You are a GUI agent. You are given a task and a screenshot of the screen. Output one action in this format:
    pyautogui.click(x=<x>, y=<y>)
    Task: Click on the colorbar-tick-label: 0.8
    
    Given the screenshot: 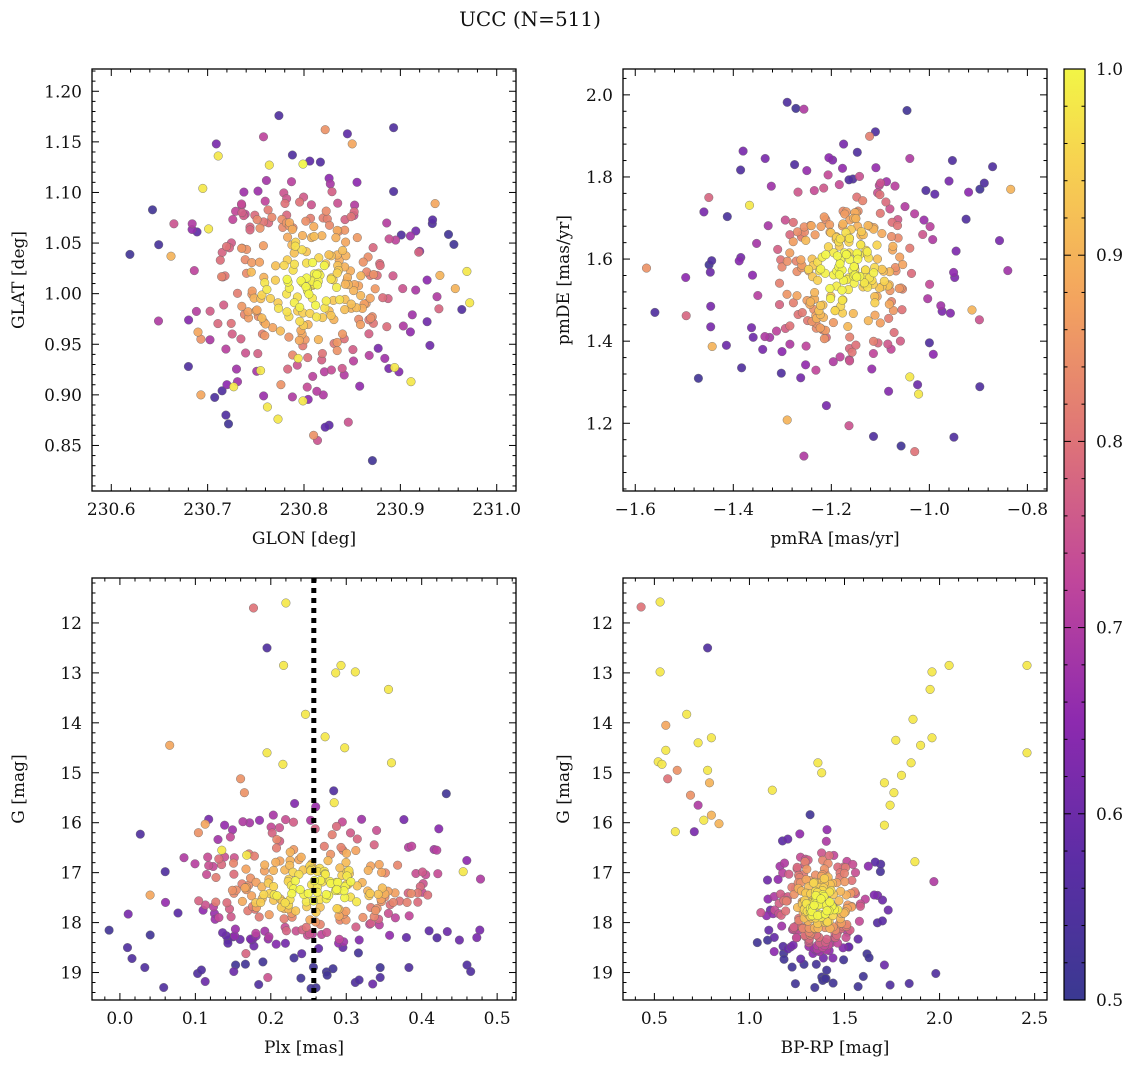 What is the action you would take?
    pyautogui.click(x=1109, y=442)
    